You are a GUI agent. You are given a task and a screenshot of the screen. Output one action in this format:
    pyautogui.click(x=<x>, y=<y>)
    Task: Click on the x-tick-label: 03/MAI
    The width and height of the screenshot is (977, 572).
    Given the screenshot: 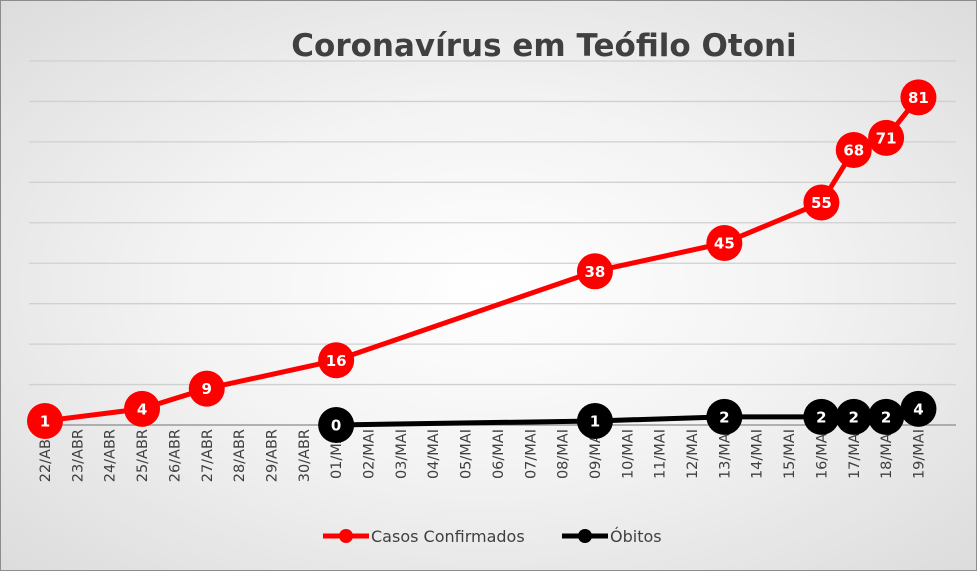 What is the action you would take?
    pyautogui.click(x=402, y=454)
    